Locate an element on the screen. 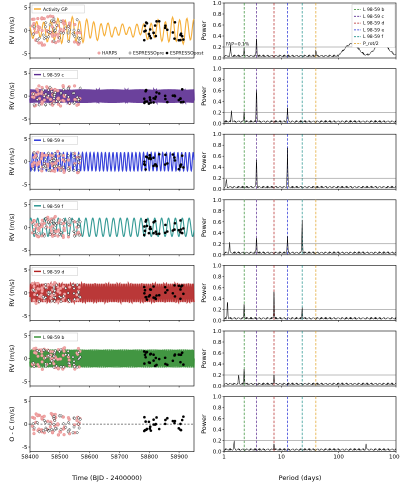  y-tick-label: 0.6 is located at coordinates (217, 157).